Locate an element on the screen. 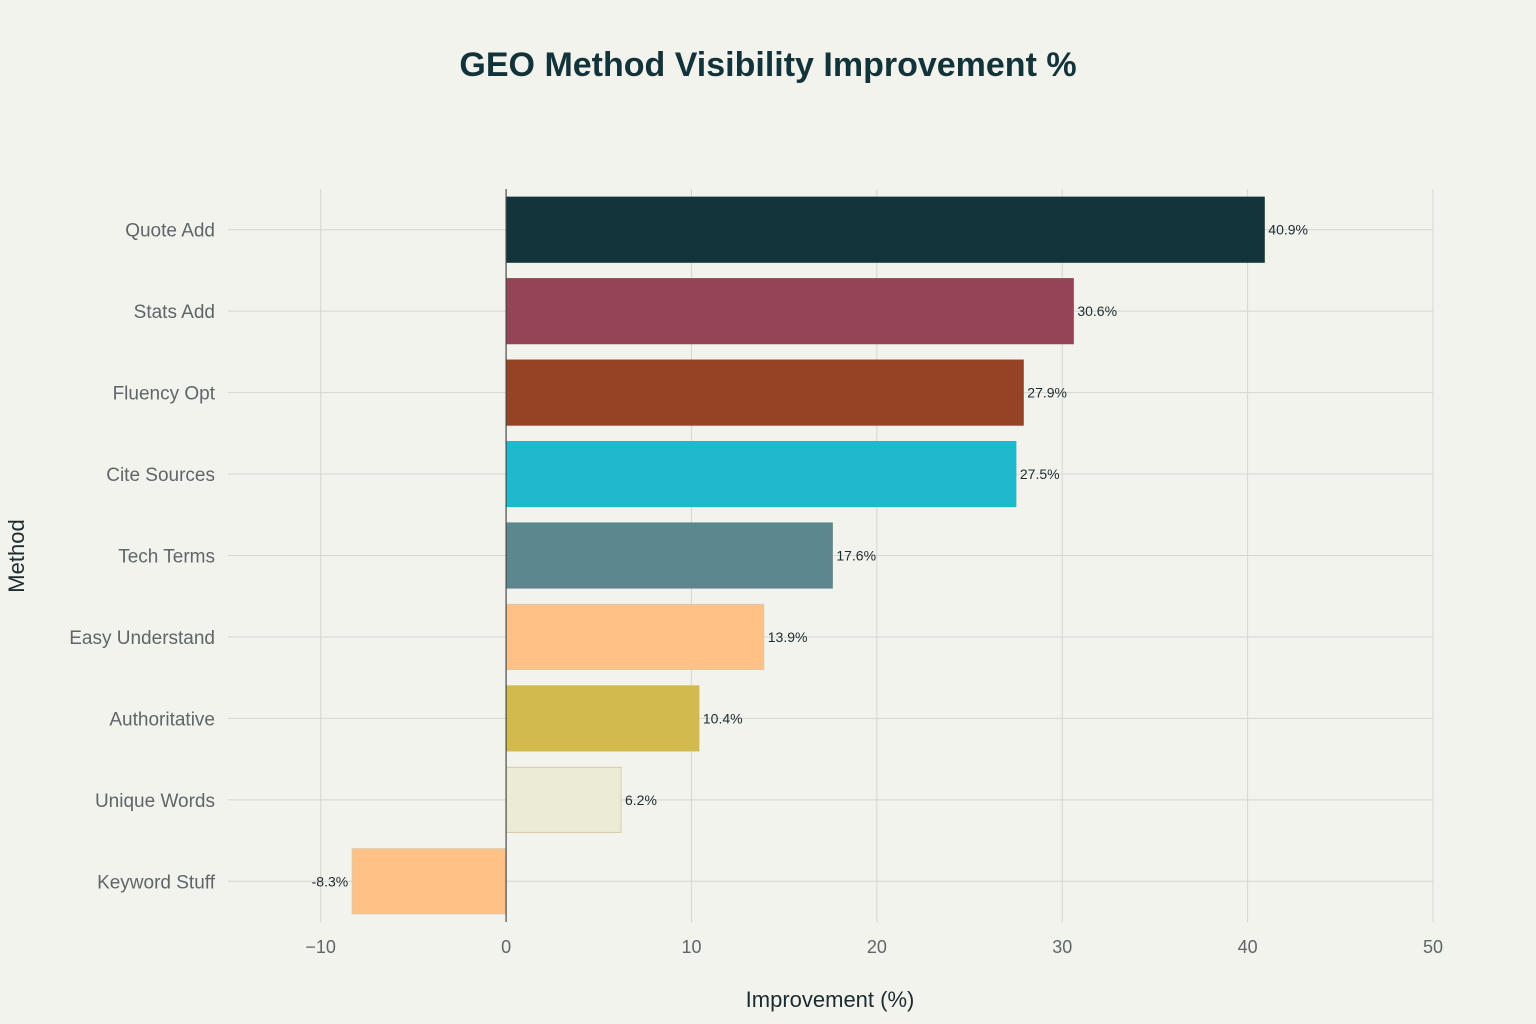  category-label: Keyword Stuff is located at coordinates (156, 882).